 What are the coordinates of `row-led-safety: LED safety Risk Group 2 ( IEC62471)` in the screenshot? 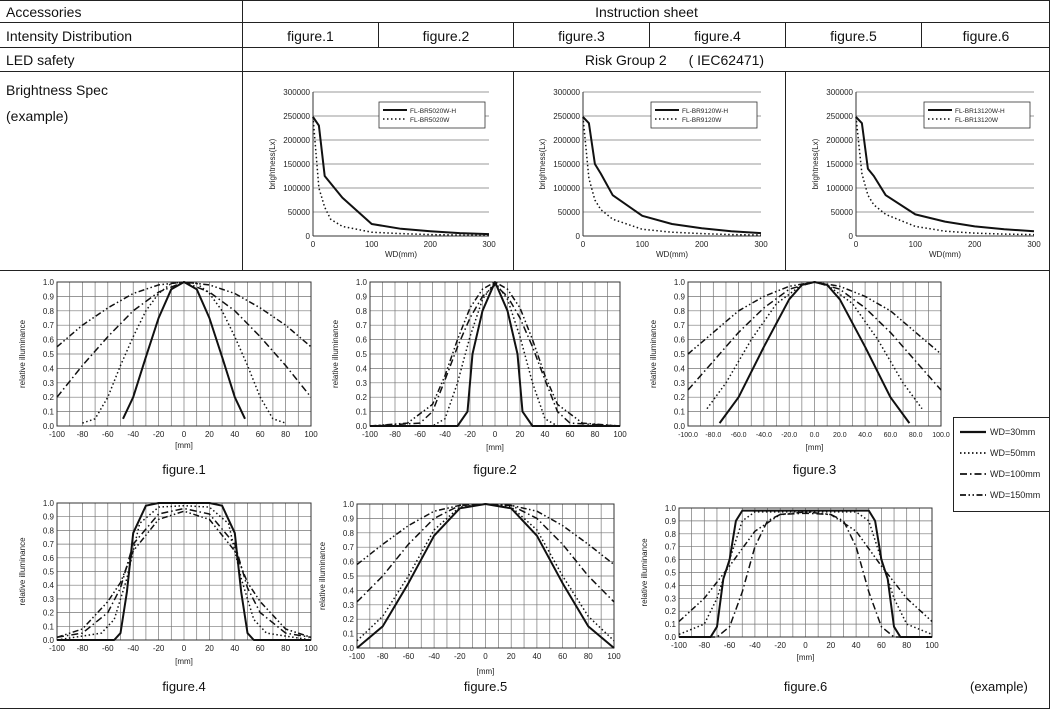 It's located at (525, 59).